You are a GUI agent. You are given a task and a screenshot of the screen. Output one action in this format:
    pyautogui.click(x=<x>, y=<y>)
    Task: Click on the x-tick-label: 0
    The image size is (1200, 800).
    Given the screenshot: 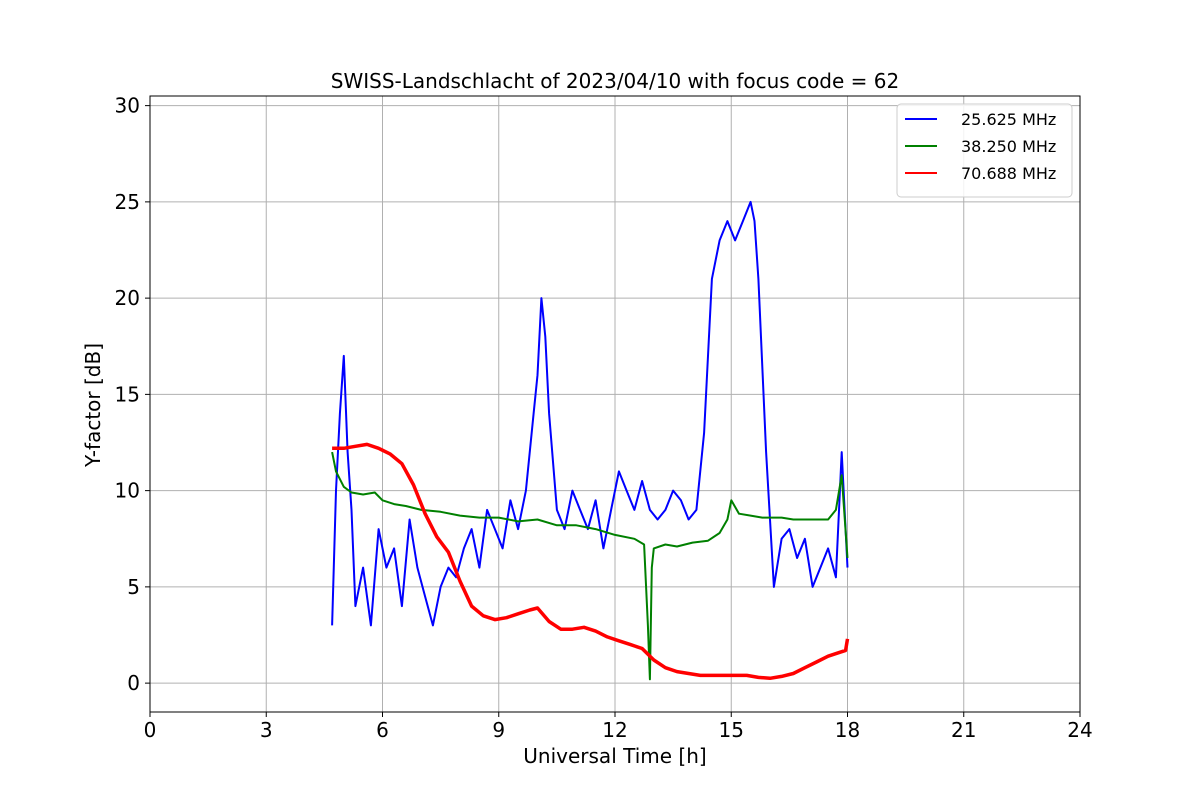 What is the action you would take?
    pyautogui.click(x=150, y=730)
    